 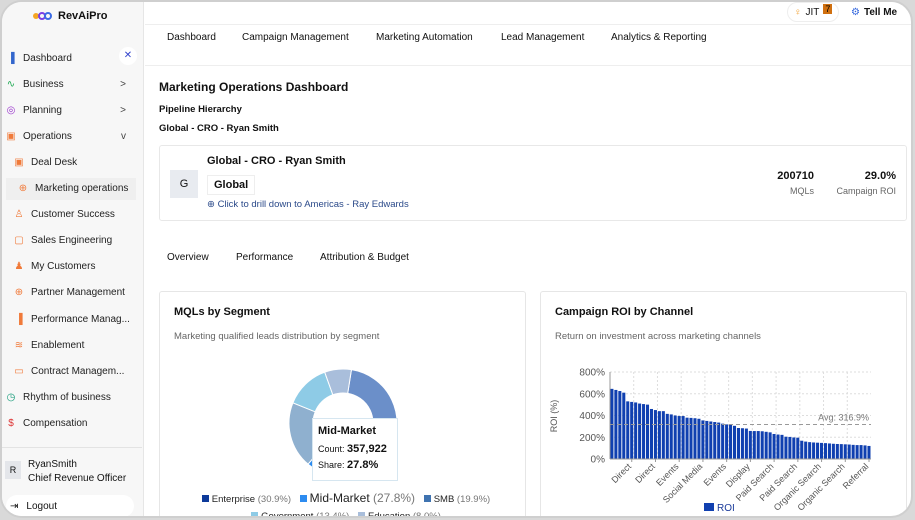 I want to click on sidebar-item-dashboard: ▐ Dashboard, so click(x=71, y=58).